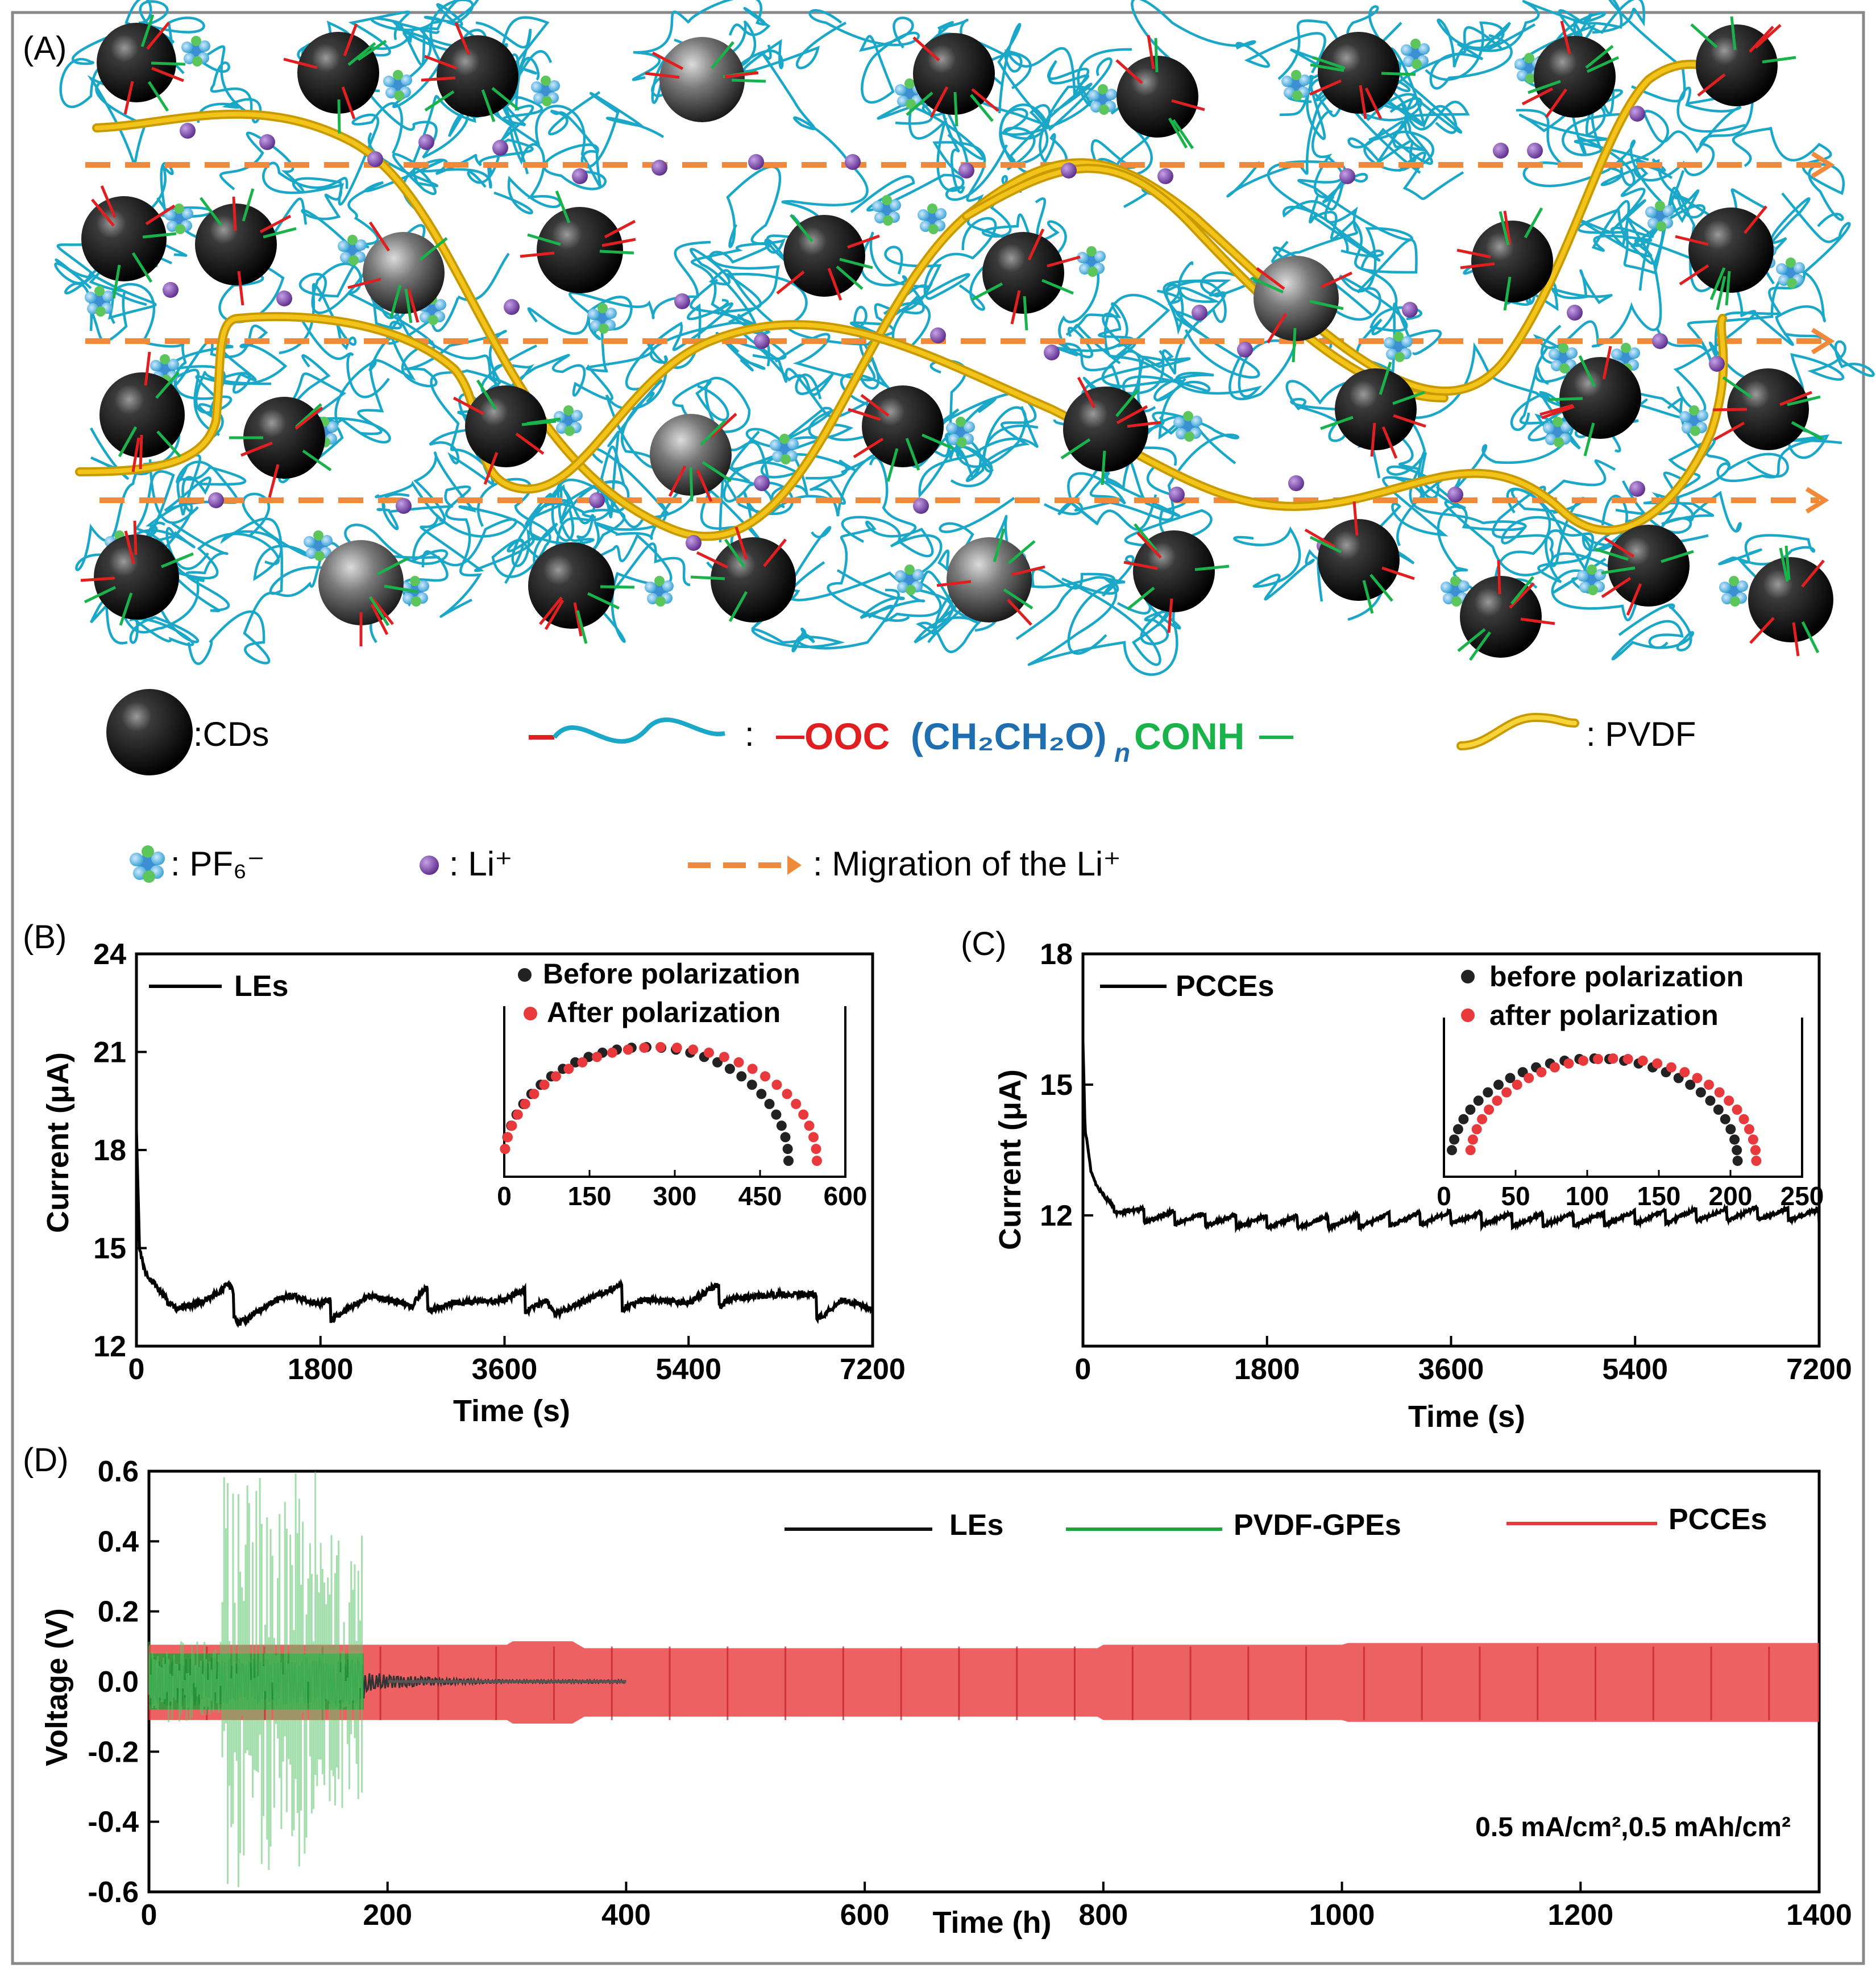 The width and height of the screenshot is (1876, 1976). What do you see at coordinates (1056, 1215) in the screenshot?
I see `y-tick-label: 12` at bounding box center [1056, 1215].